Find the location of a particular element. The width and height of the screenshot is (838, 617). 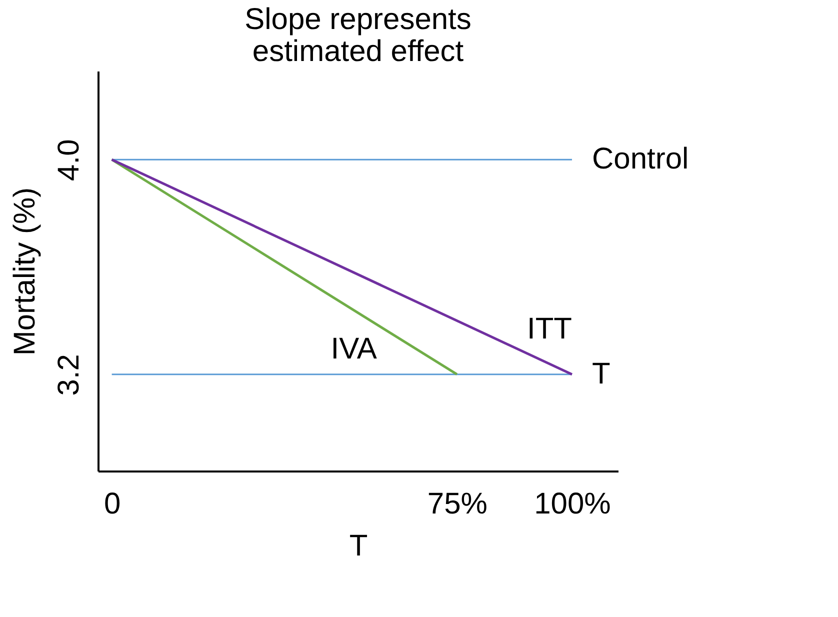

series-label: IVA is located at coordinates (353, 349).